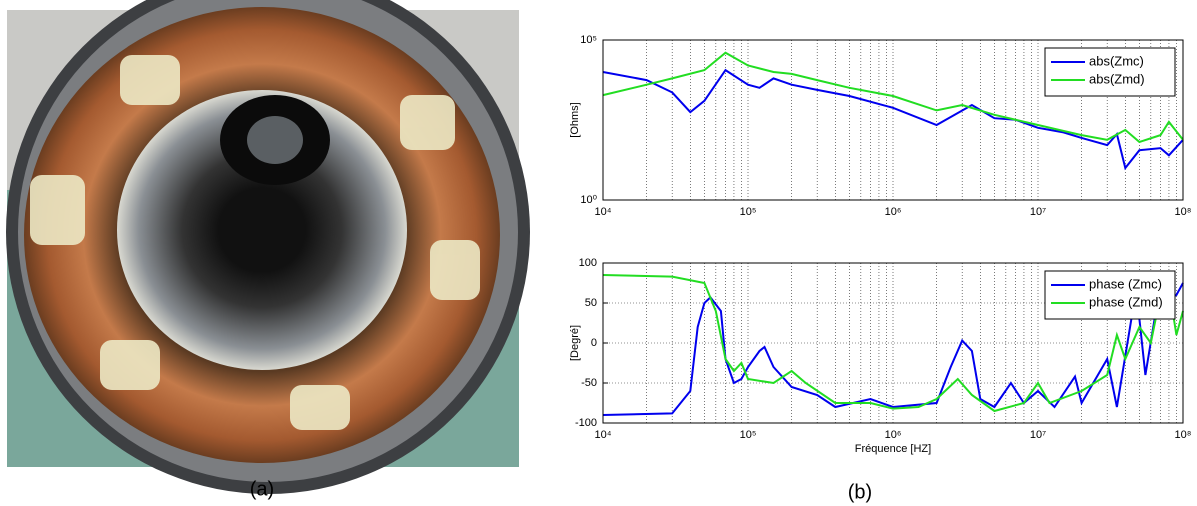 This screenshot has width=1197, height=506. I want to click on legend-label: phase (Zmc), so click(1125, 283).